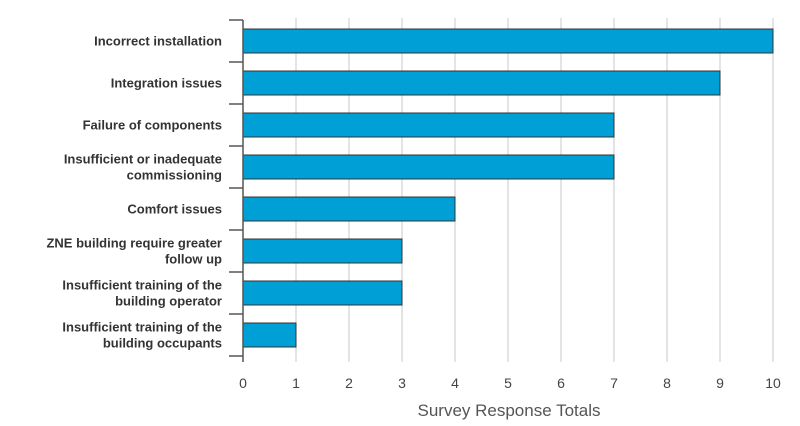 The image size is (800, 426). Describe the element at coordinates (773, 383) in the screenshot. I see `x-tick-label-10: 10` at that location.